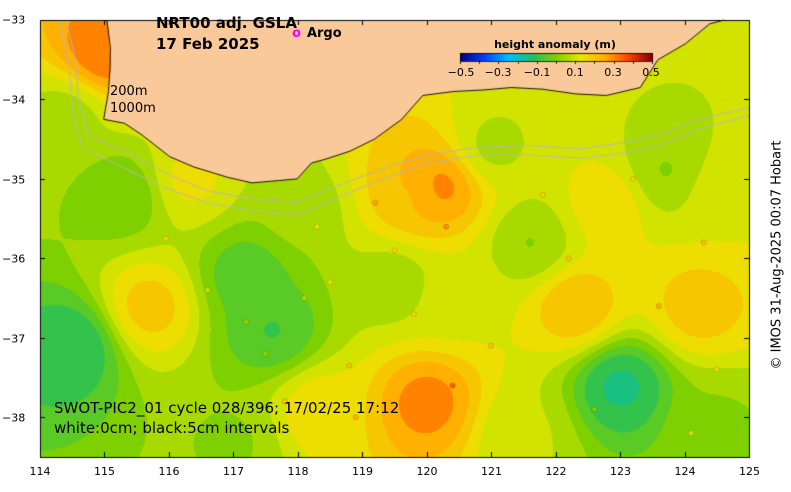  I want to click on colorbar-title: height anomaly (m), so click(555, 44).